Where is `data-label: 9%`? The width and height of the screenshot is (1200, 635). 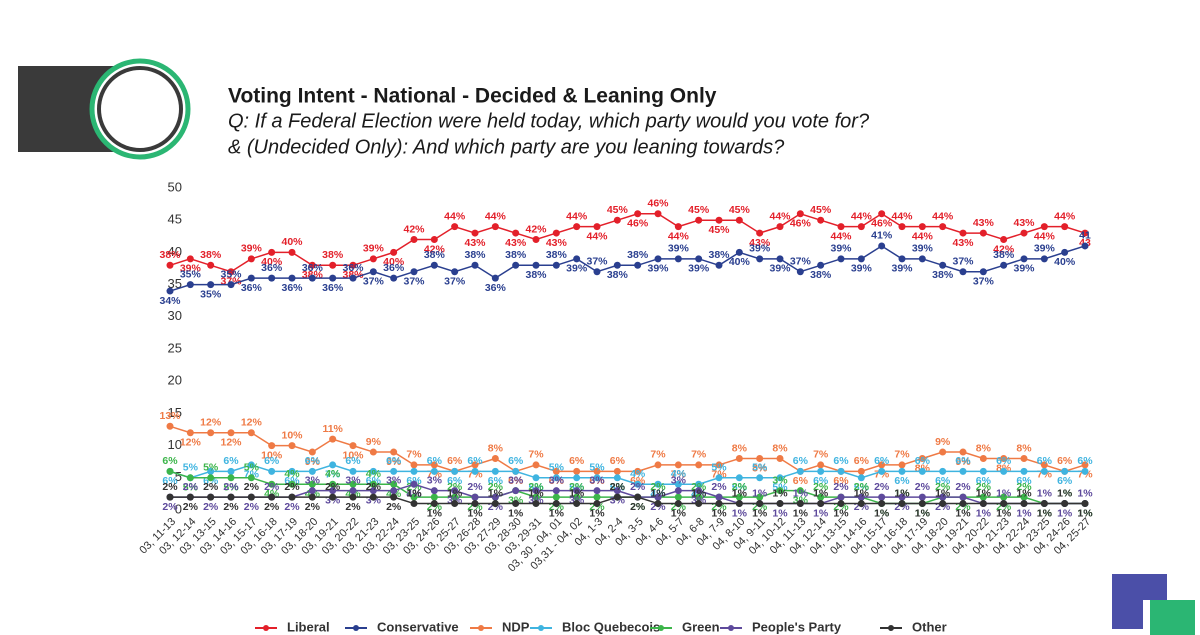 data-label: 9% is located at coordinates (963, 462).